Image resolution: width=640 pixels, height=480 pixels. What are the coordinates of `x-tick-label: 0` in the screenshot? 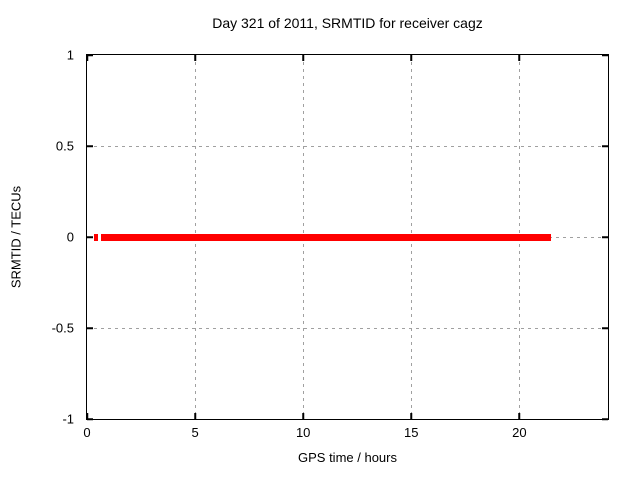 It's located at (87, 432).